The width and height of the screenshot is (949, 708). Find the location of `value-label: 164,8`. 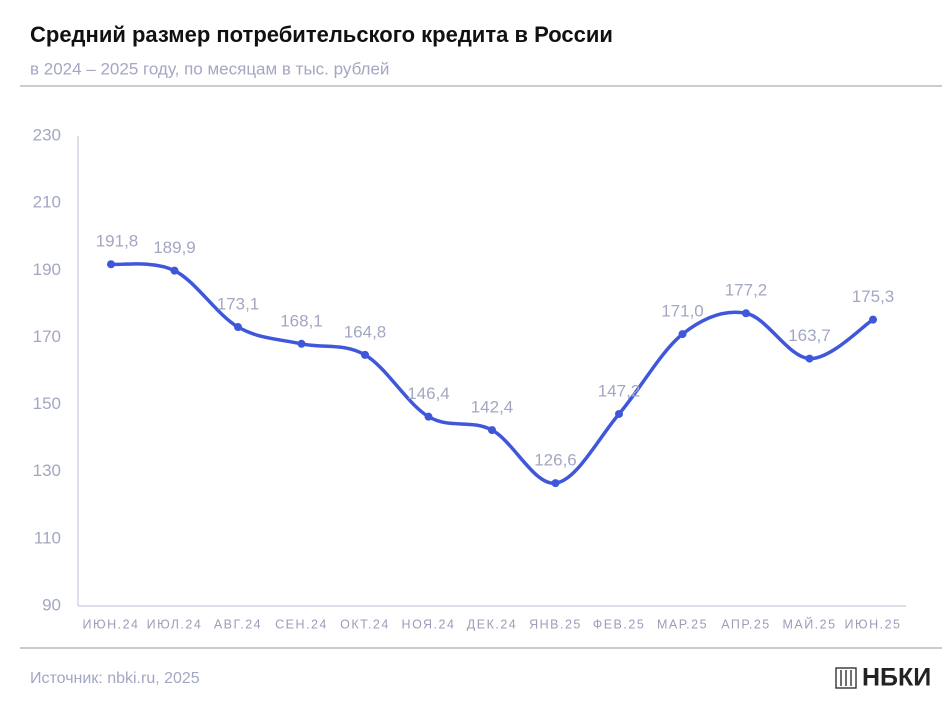

value-label: 164,8 is located at coordinates (365, 331).